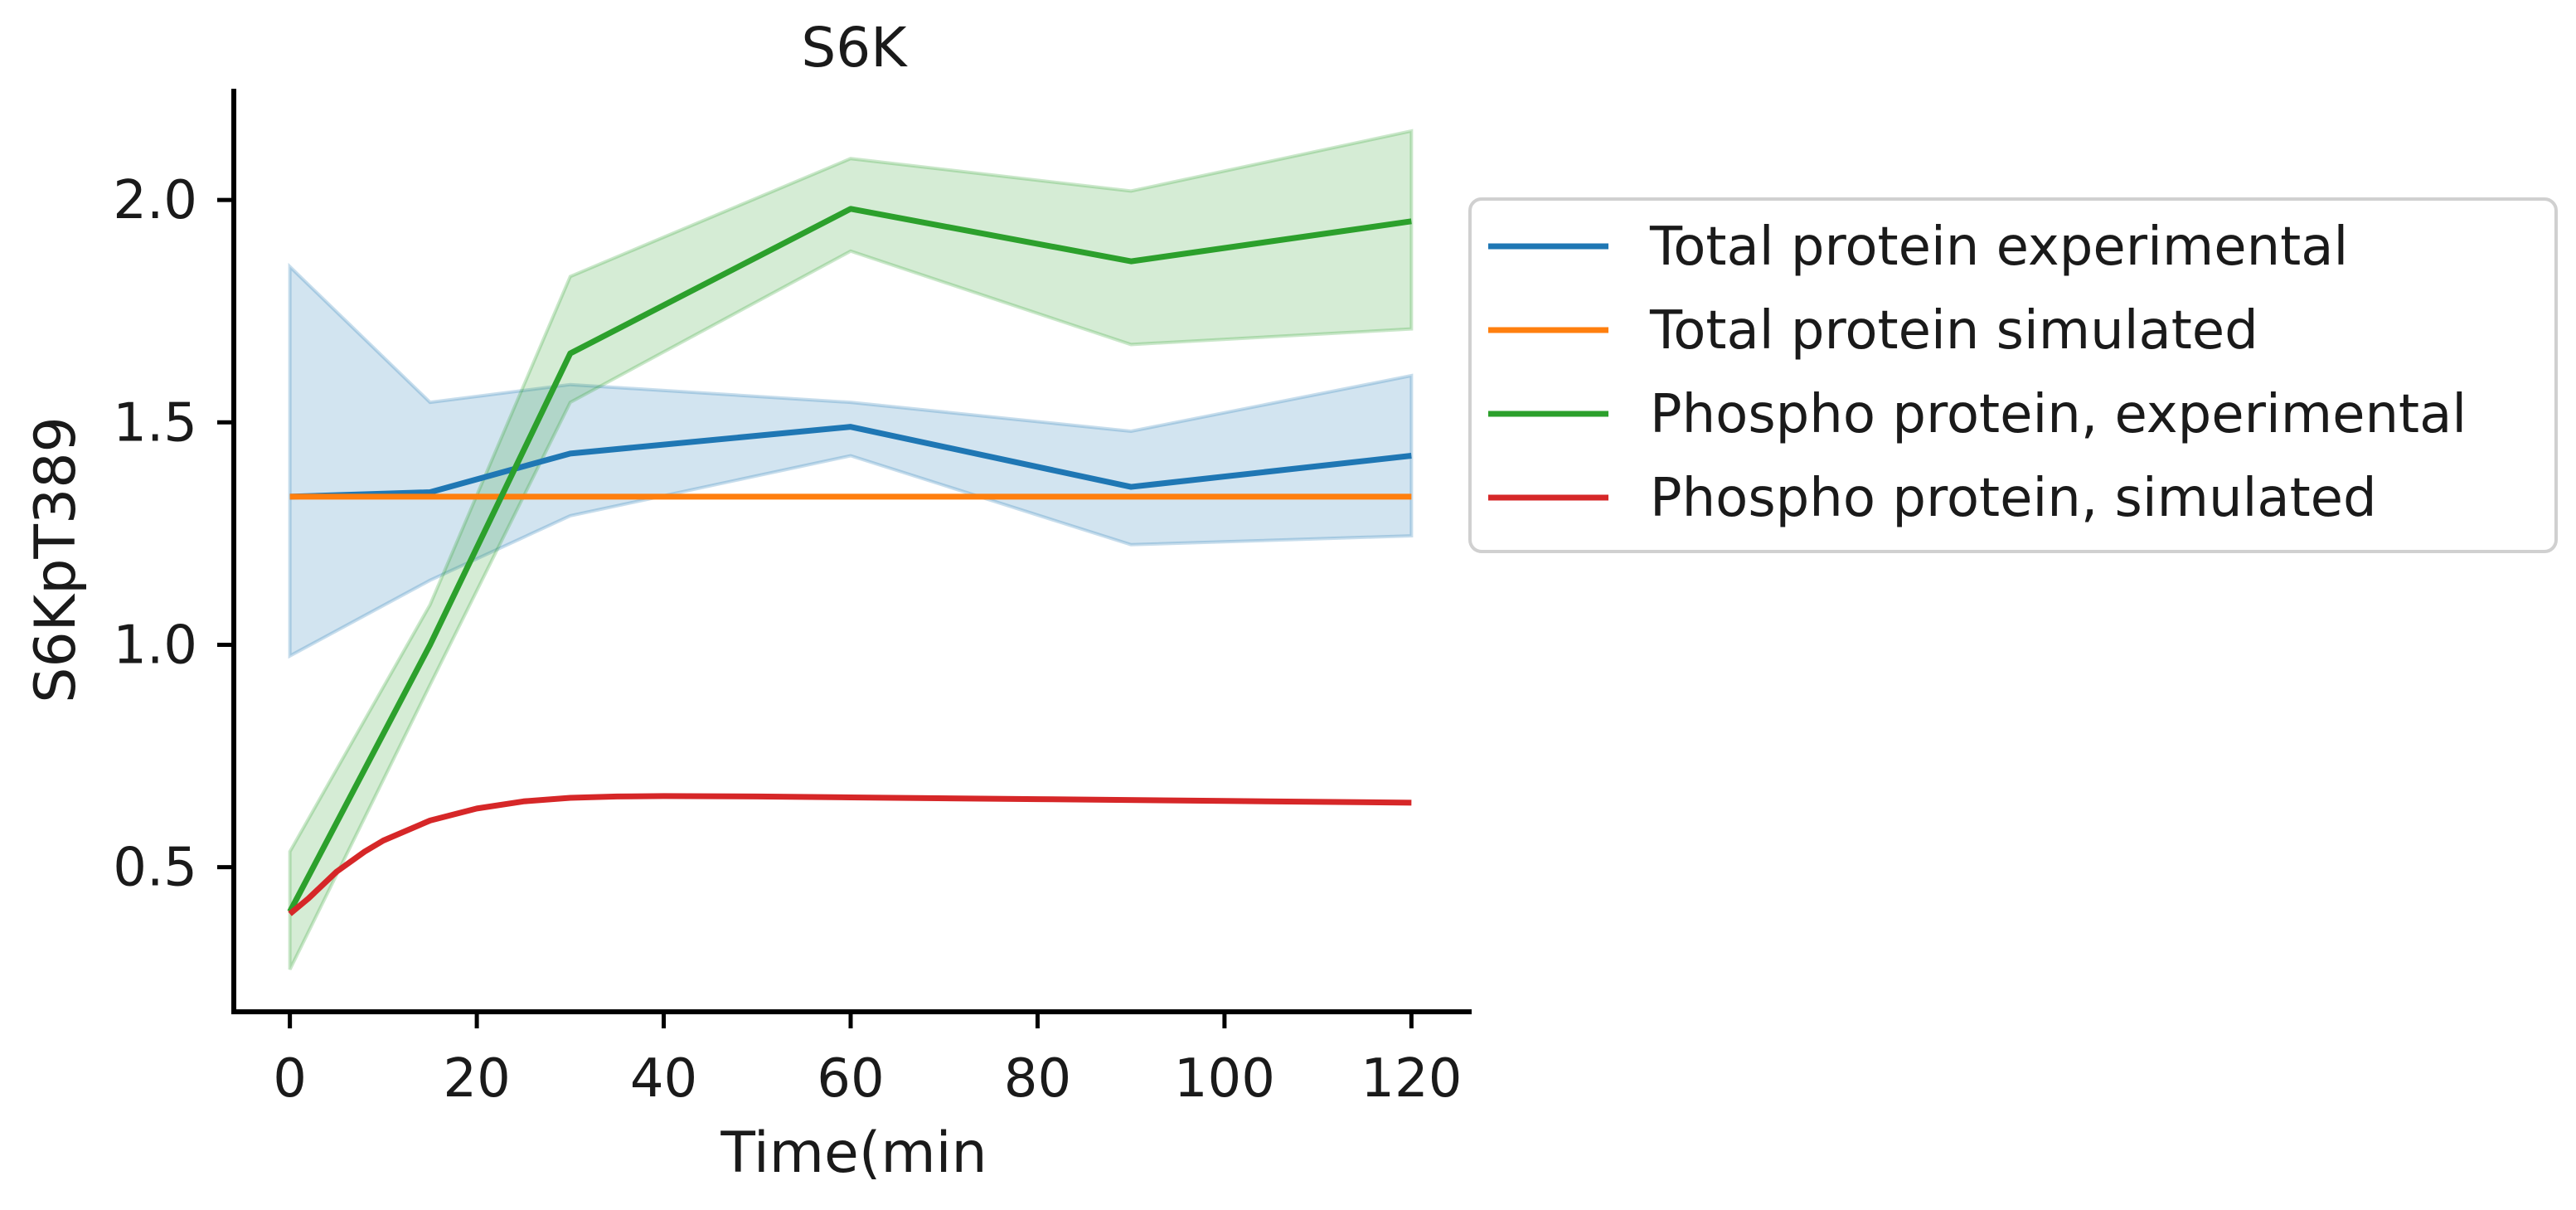  What do you see at coordinates (155, 645) in the screenshot?
I see `y-tick-label: 1.0` at bounding box center [155, 645].